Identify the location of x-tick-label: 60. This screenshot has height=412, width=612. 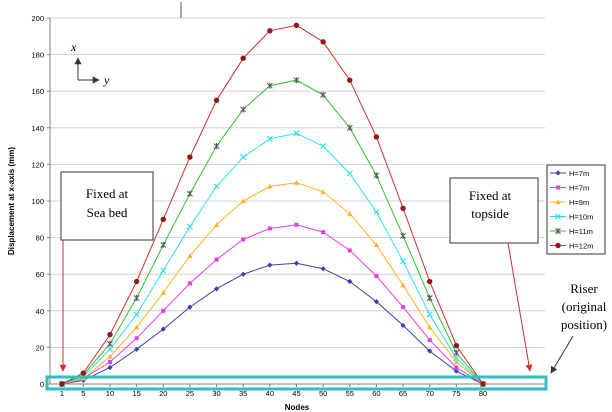
(376, 393).